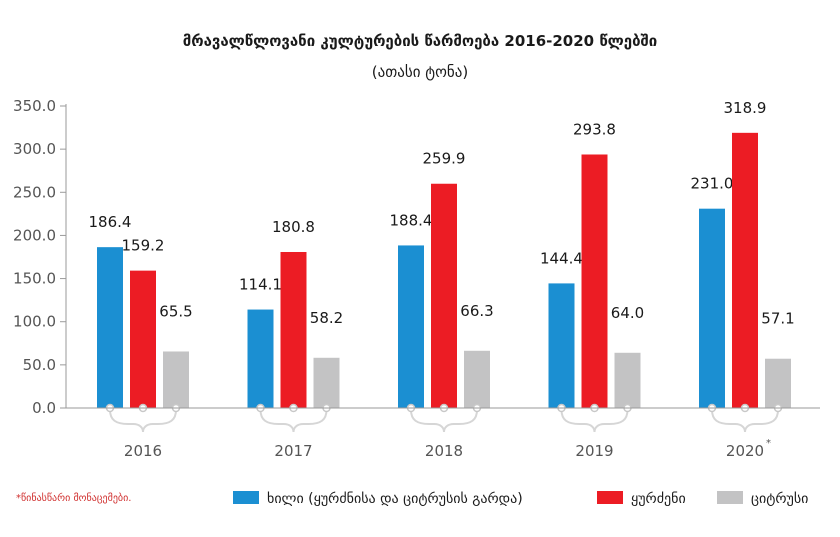 The width and height of the screenshot is (840, 537). Describe the element at coordinates (110, 222) in the screenshot. I see `data-label: 186.4` at that location.